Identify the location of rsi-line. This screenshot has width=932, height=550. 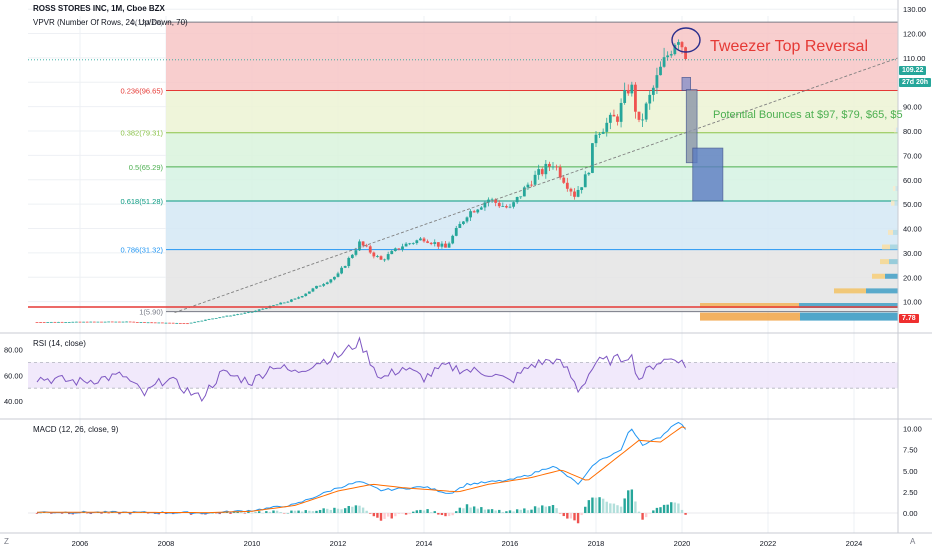
(361, 369).